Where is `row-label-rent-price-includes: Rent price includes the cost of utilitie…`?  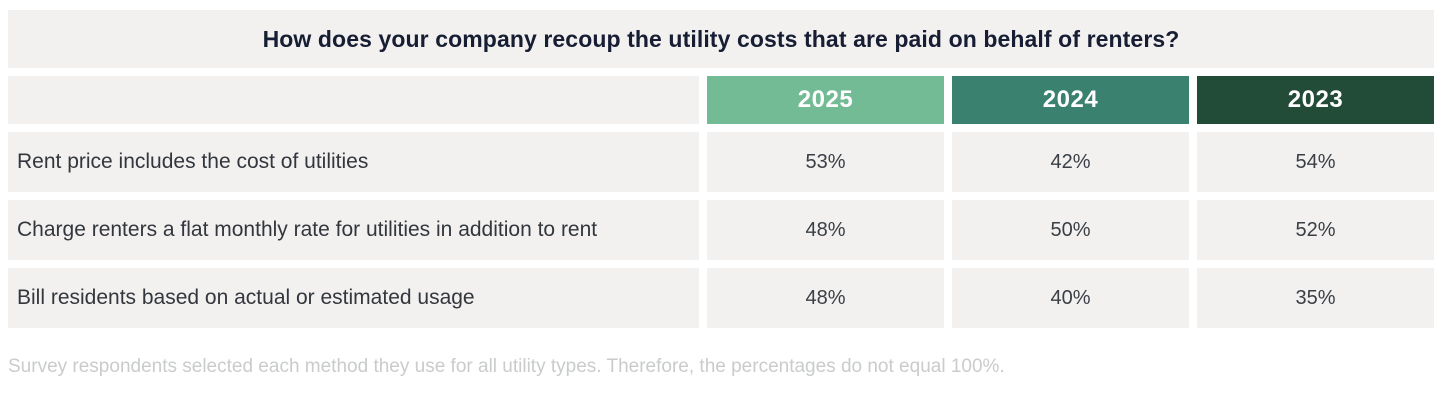
row-label-rent-price-includes: Rent price includes the cost of utilitie… is located at coordinates (353, 162).